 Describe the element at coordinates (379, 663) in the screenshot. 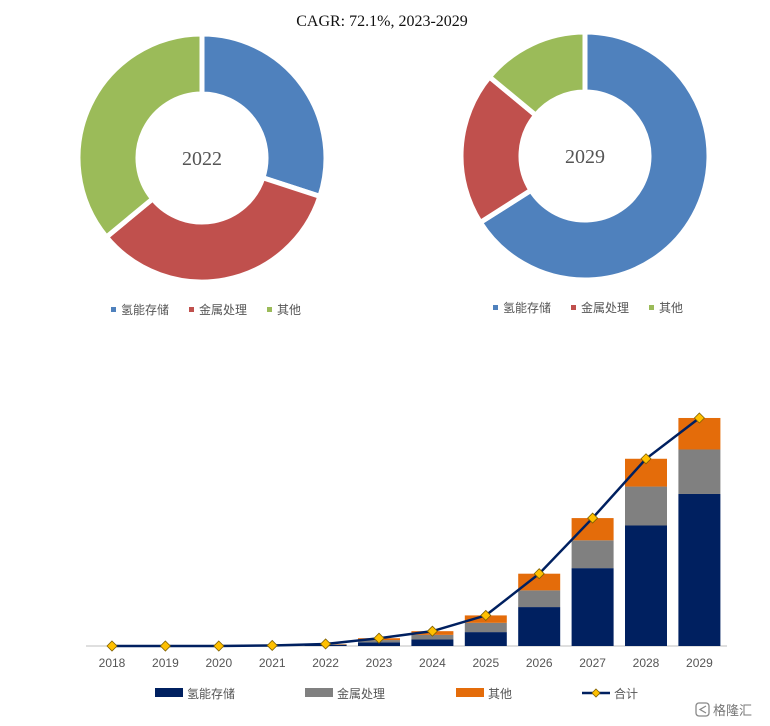

I see `x-tick-label: 2023` at that location.